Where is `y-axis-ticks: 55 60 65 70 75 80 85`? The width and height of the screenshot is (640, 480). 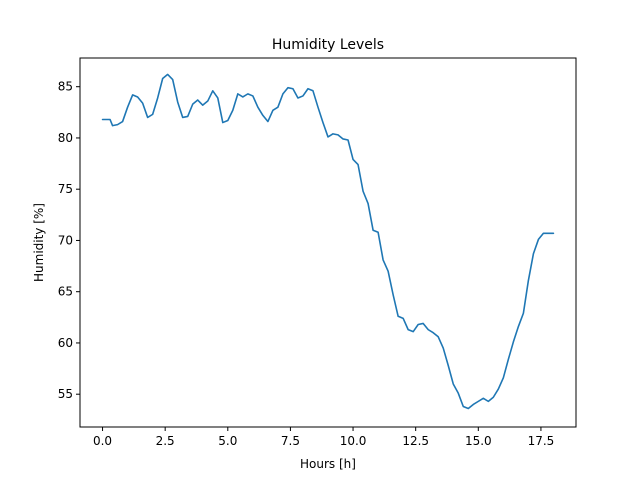 y-axis-ticks: 55 60 65 70 75 80 85 is located at coordinates (69, 240).